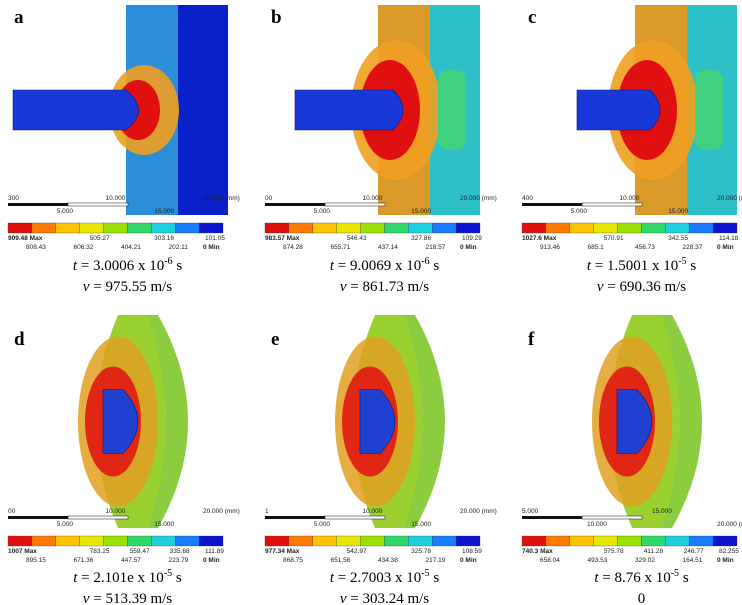 The width and height of the screenshot is (742, 605). I want to click on legend-label: 1027.6 Max, so click(539, 238).